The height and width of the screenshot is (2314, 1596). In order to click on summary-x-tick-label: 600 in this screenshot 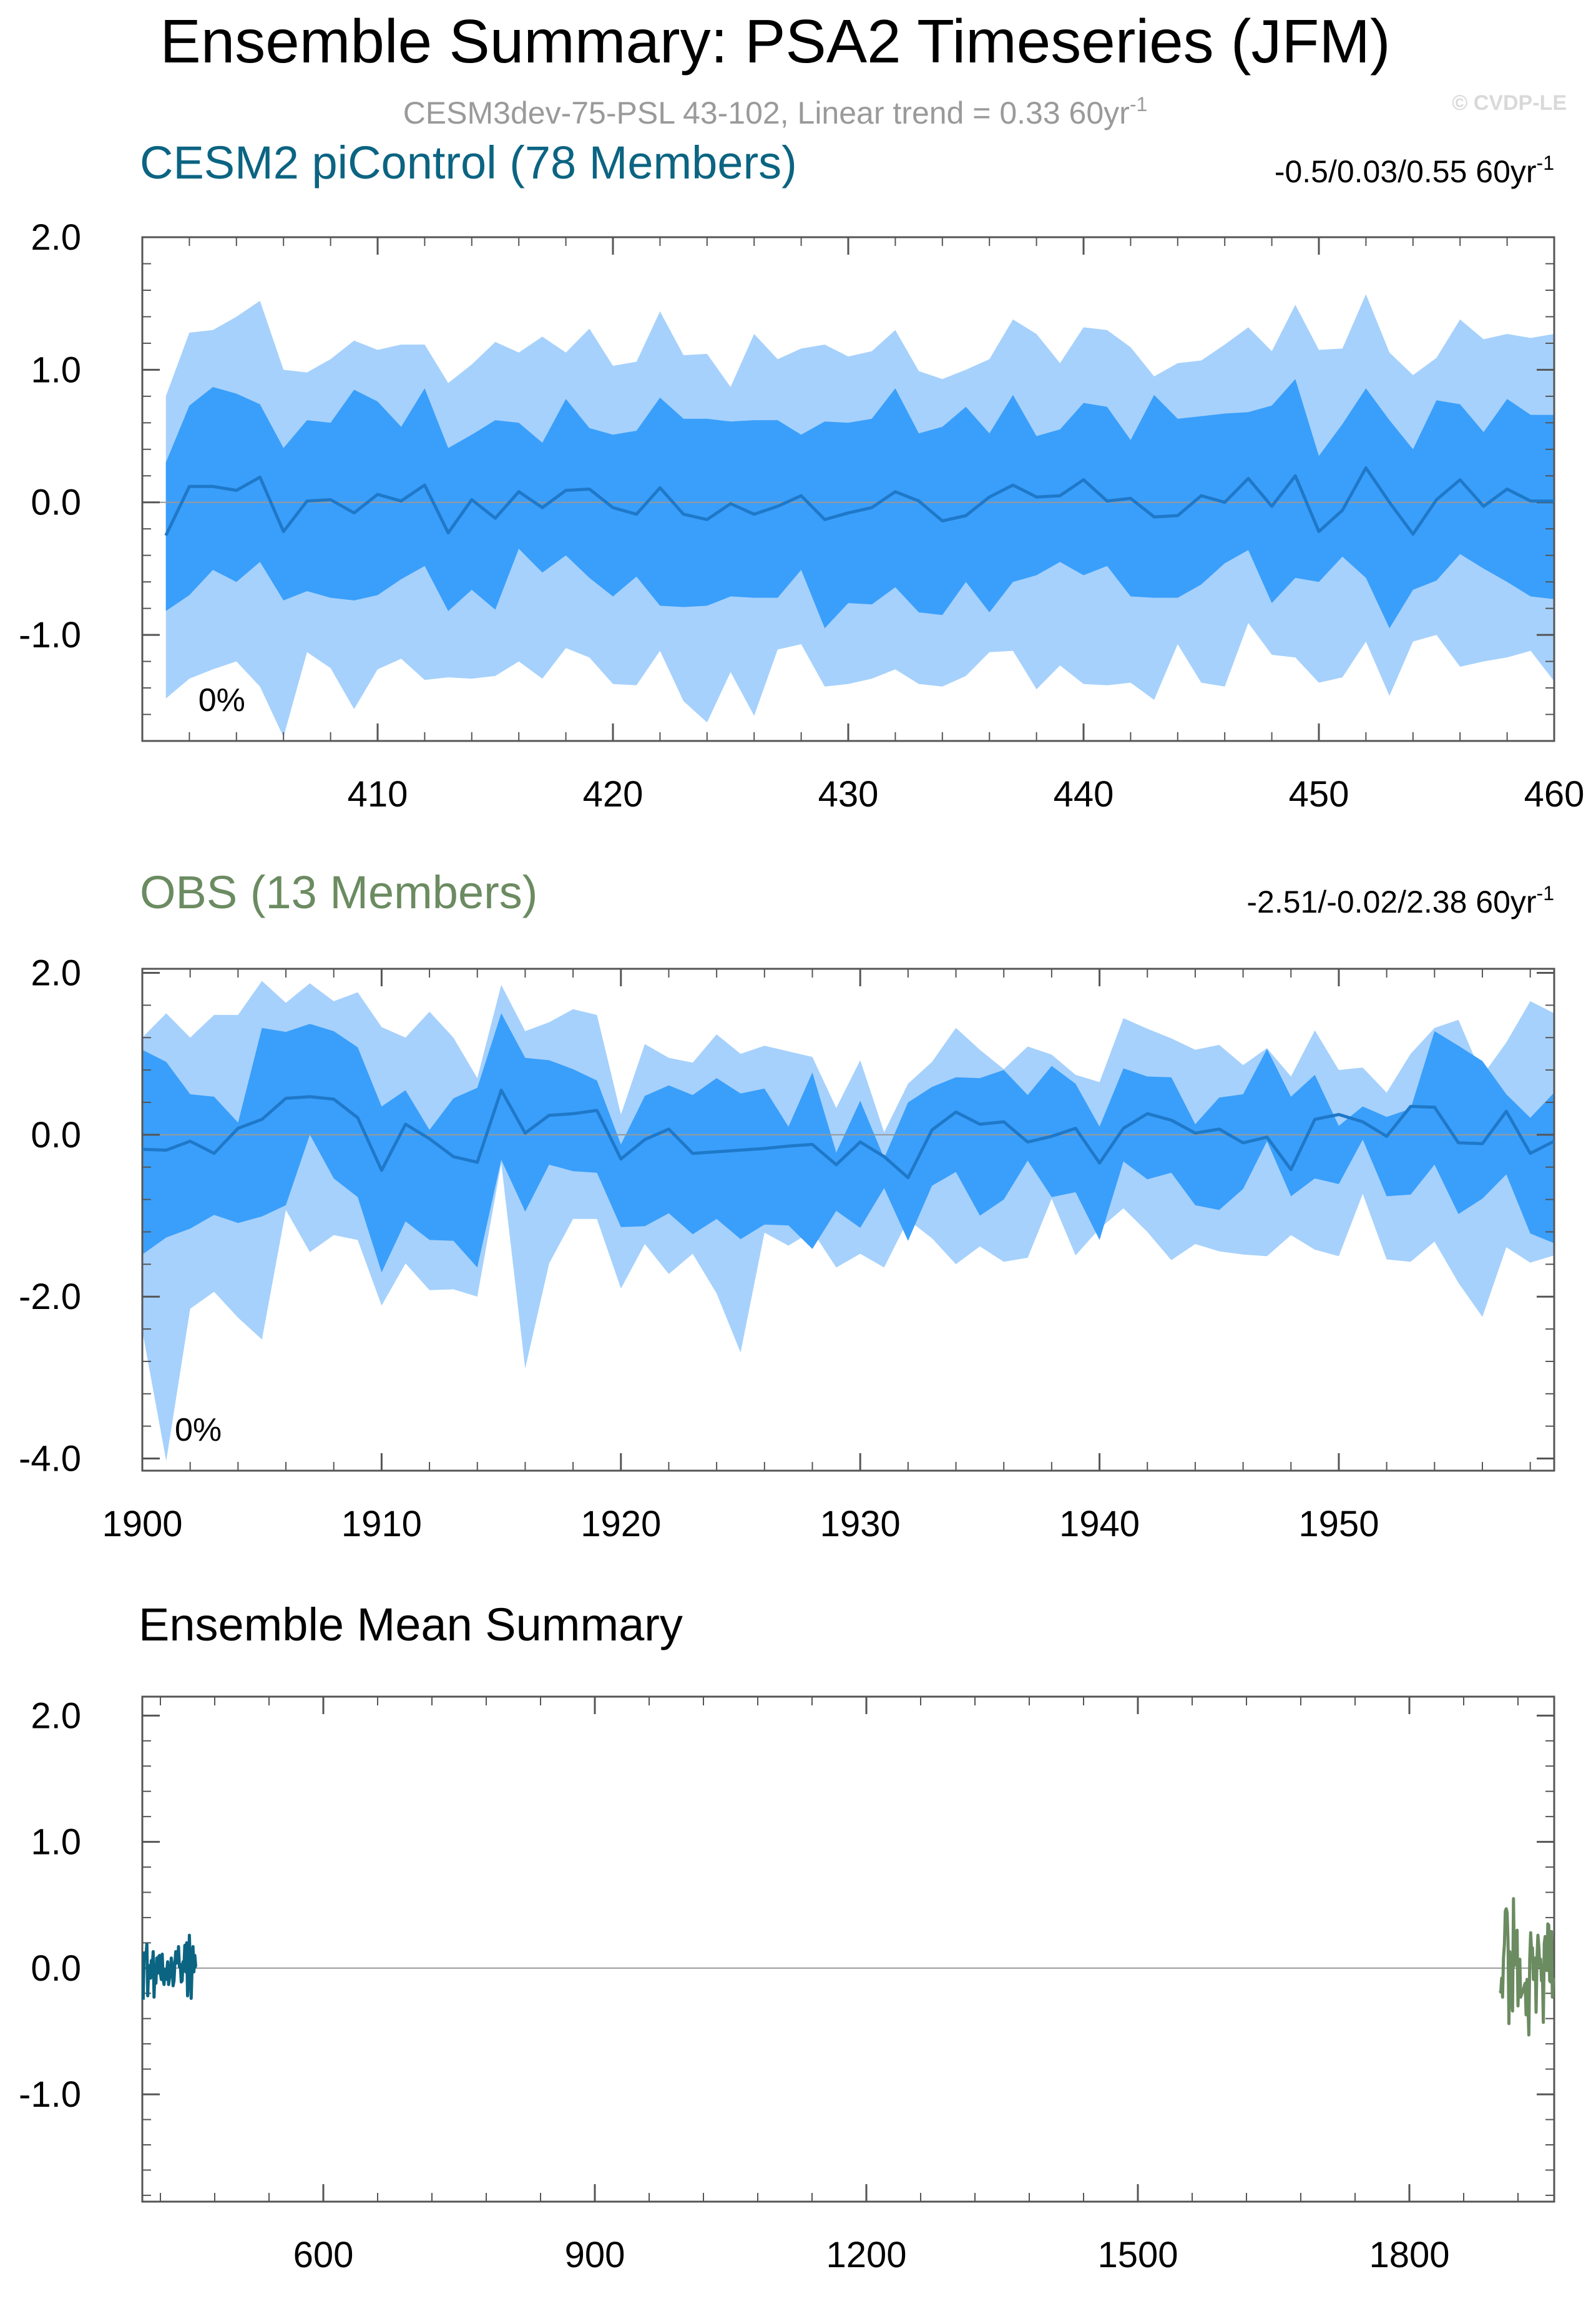, I will do `click(323, 2255)`.